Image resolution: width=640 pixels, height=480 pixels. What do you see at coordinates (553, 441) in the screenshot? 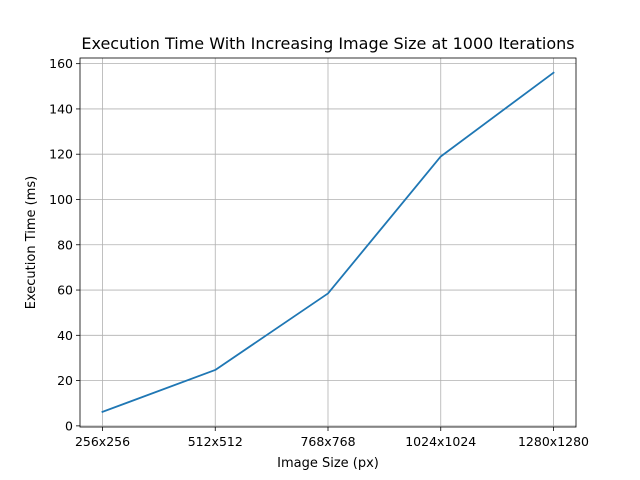
I see `x-tick-label: 1280x1280` at bounding box center [553, 441].